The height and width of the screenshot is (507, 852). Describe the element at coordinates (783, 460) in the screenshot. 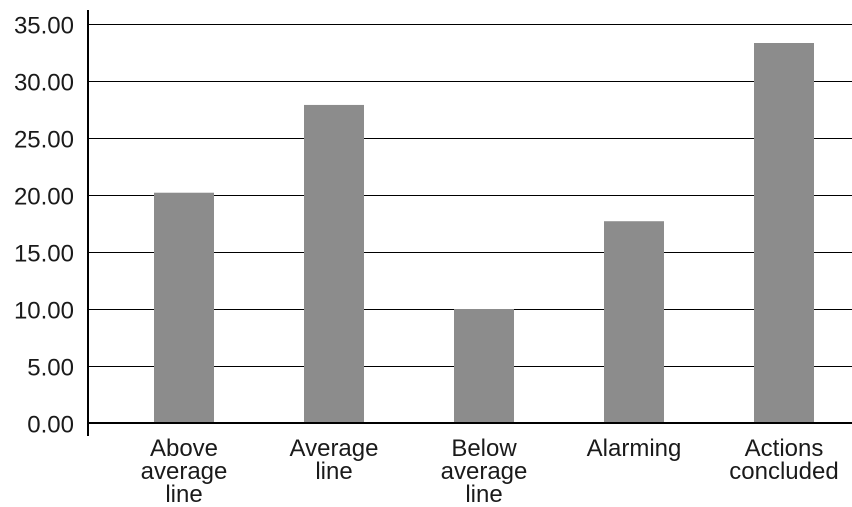

I see `x-category-label: Actions concluded` at that location.